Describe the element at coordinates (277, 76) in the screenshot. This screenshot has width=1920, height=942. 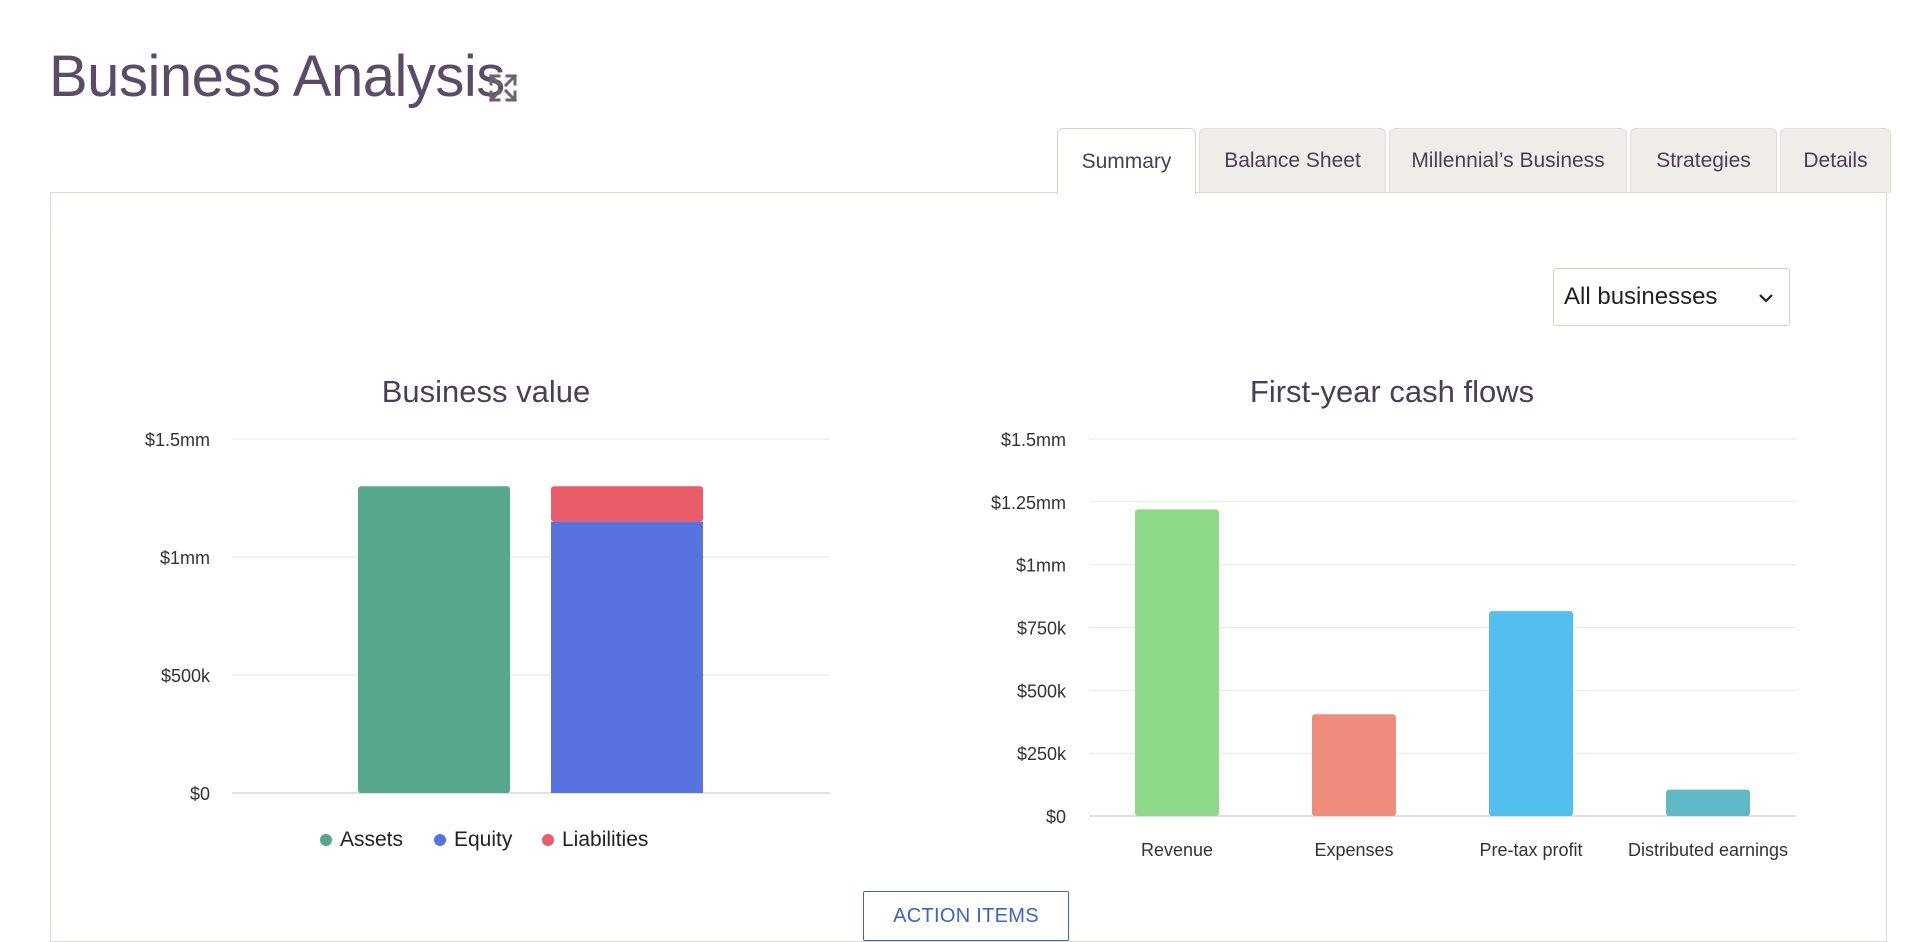
I see `page-title: Business Analysis` at that location.